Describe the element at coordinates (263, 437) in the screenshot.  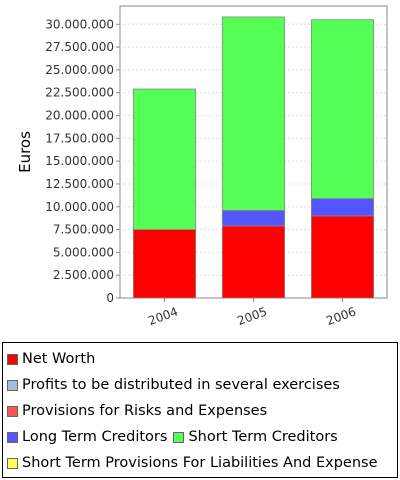
I see `legend-label: Short Term Creditors` at that location.